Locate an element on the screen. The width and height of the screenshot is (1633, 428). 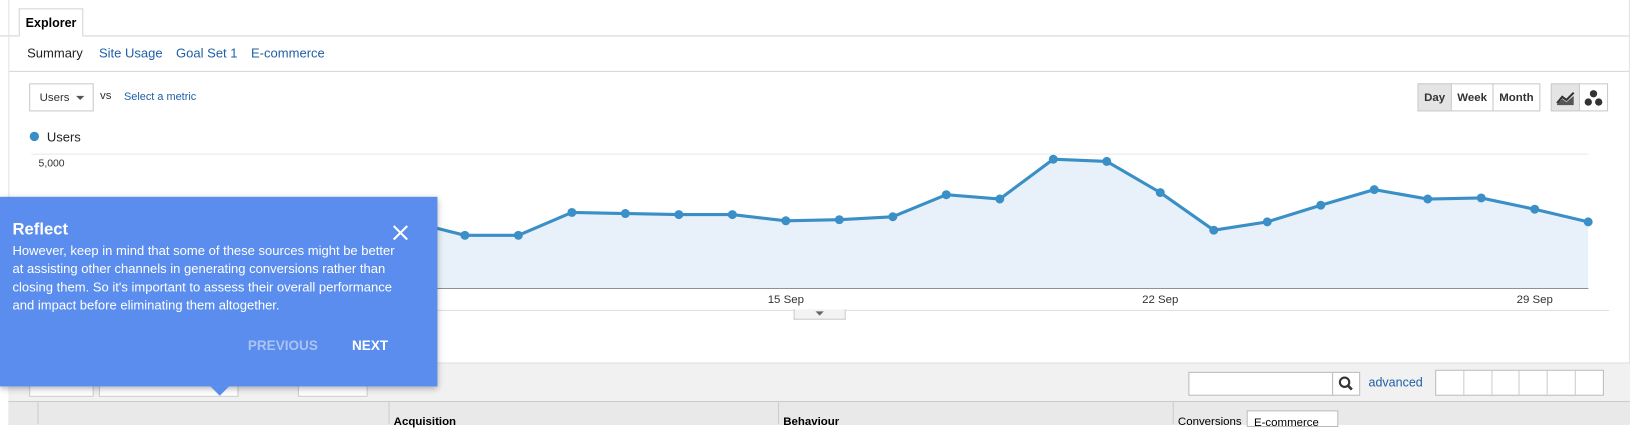
column-header: Conversions is located at coordinates (1209, 421).